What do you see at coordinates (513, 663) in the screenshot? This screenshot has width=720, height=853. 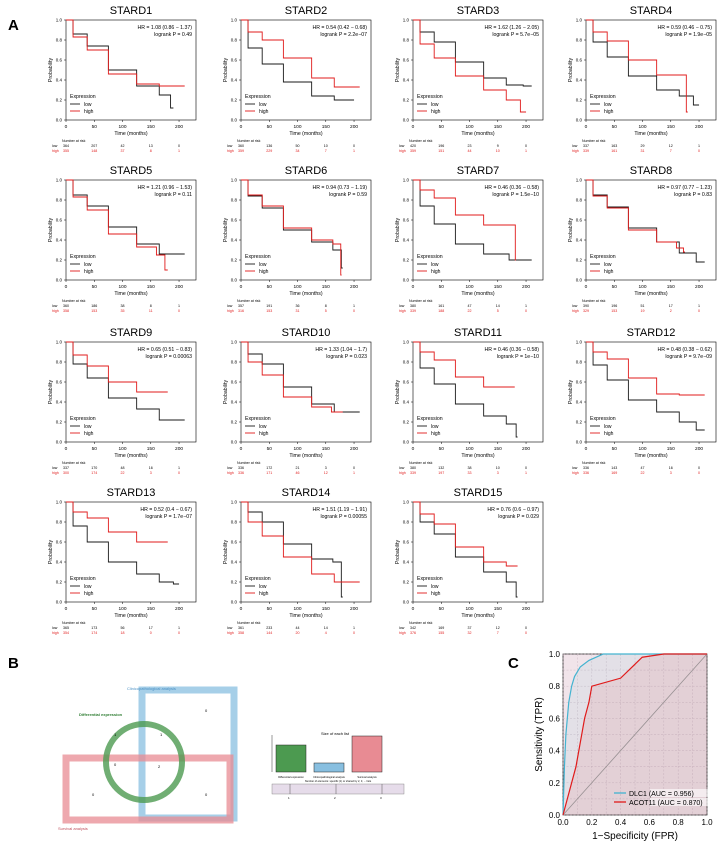 I see `panel-label-c: C` at bounding box center [513, 663].